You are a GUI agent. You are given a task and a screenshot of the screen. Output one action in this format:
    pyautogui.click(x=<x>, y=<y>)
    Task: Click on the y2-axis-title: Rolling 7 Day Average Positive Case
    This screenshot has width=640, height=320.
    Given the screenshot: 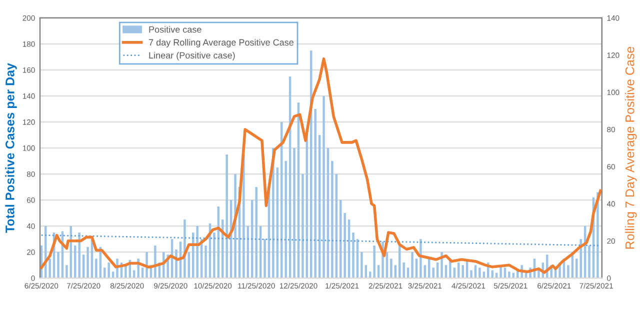 What is the action you would take?
    pyautogui.click(x=631, y=147)
    